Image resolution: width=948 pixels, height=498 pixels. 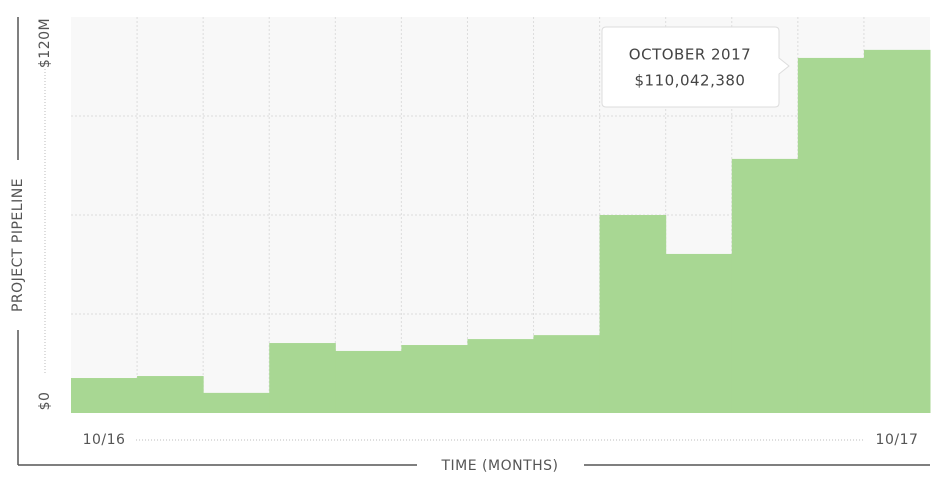 I want to click on x-tick-label: 10/16, so click(x=104, y=440).